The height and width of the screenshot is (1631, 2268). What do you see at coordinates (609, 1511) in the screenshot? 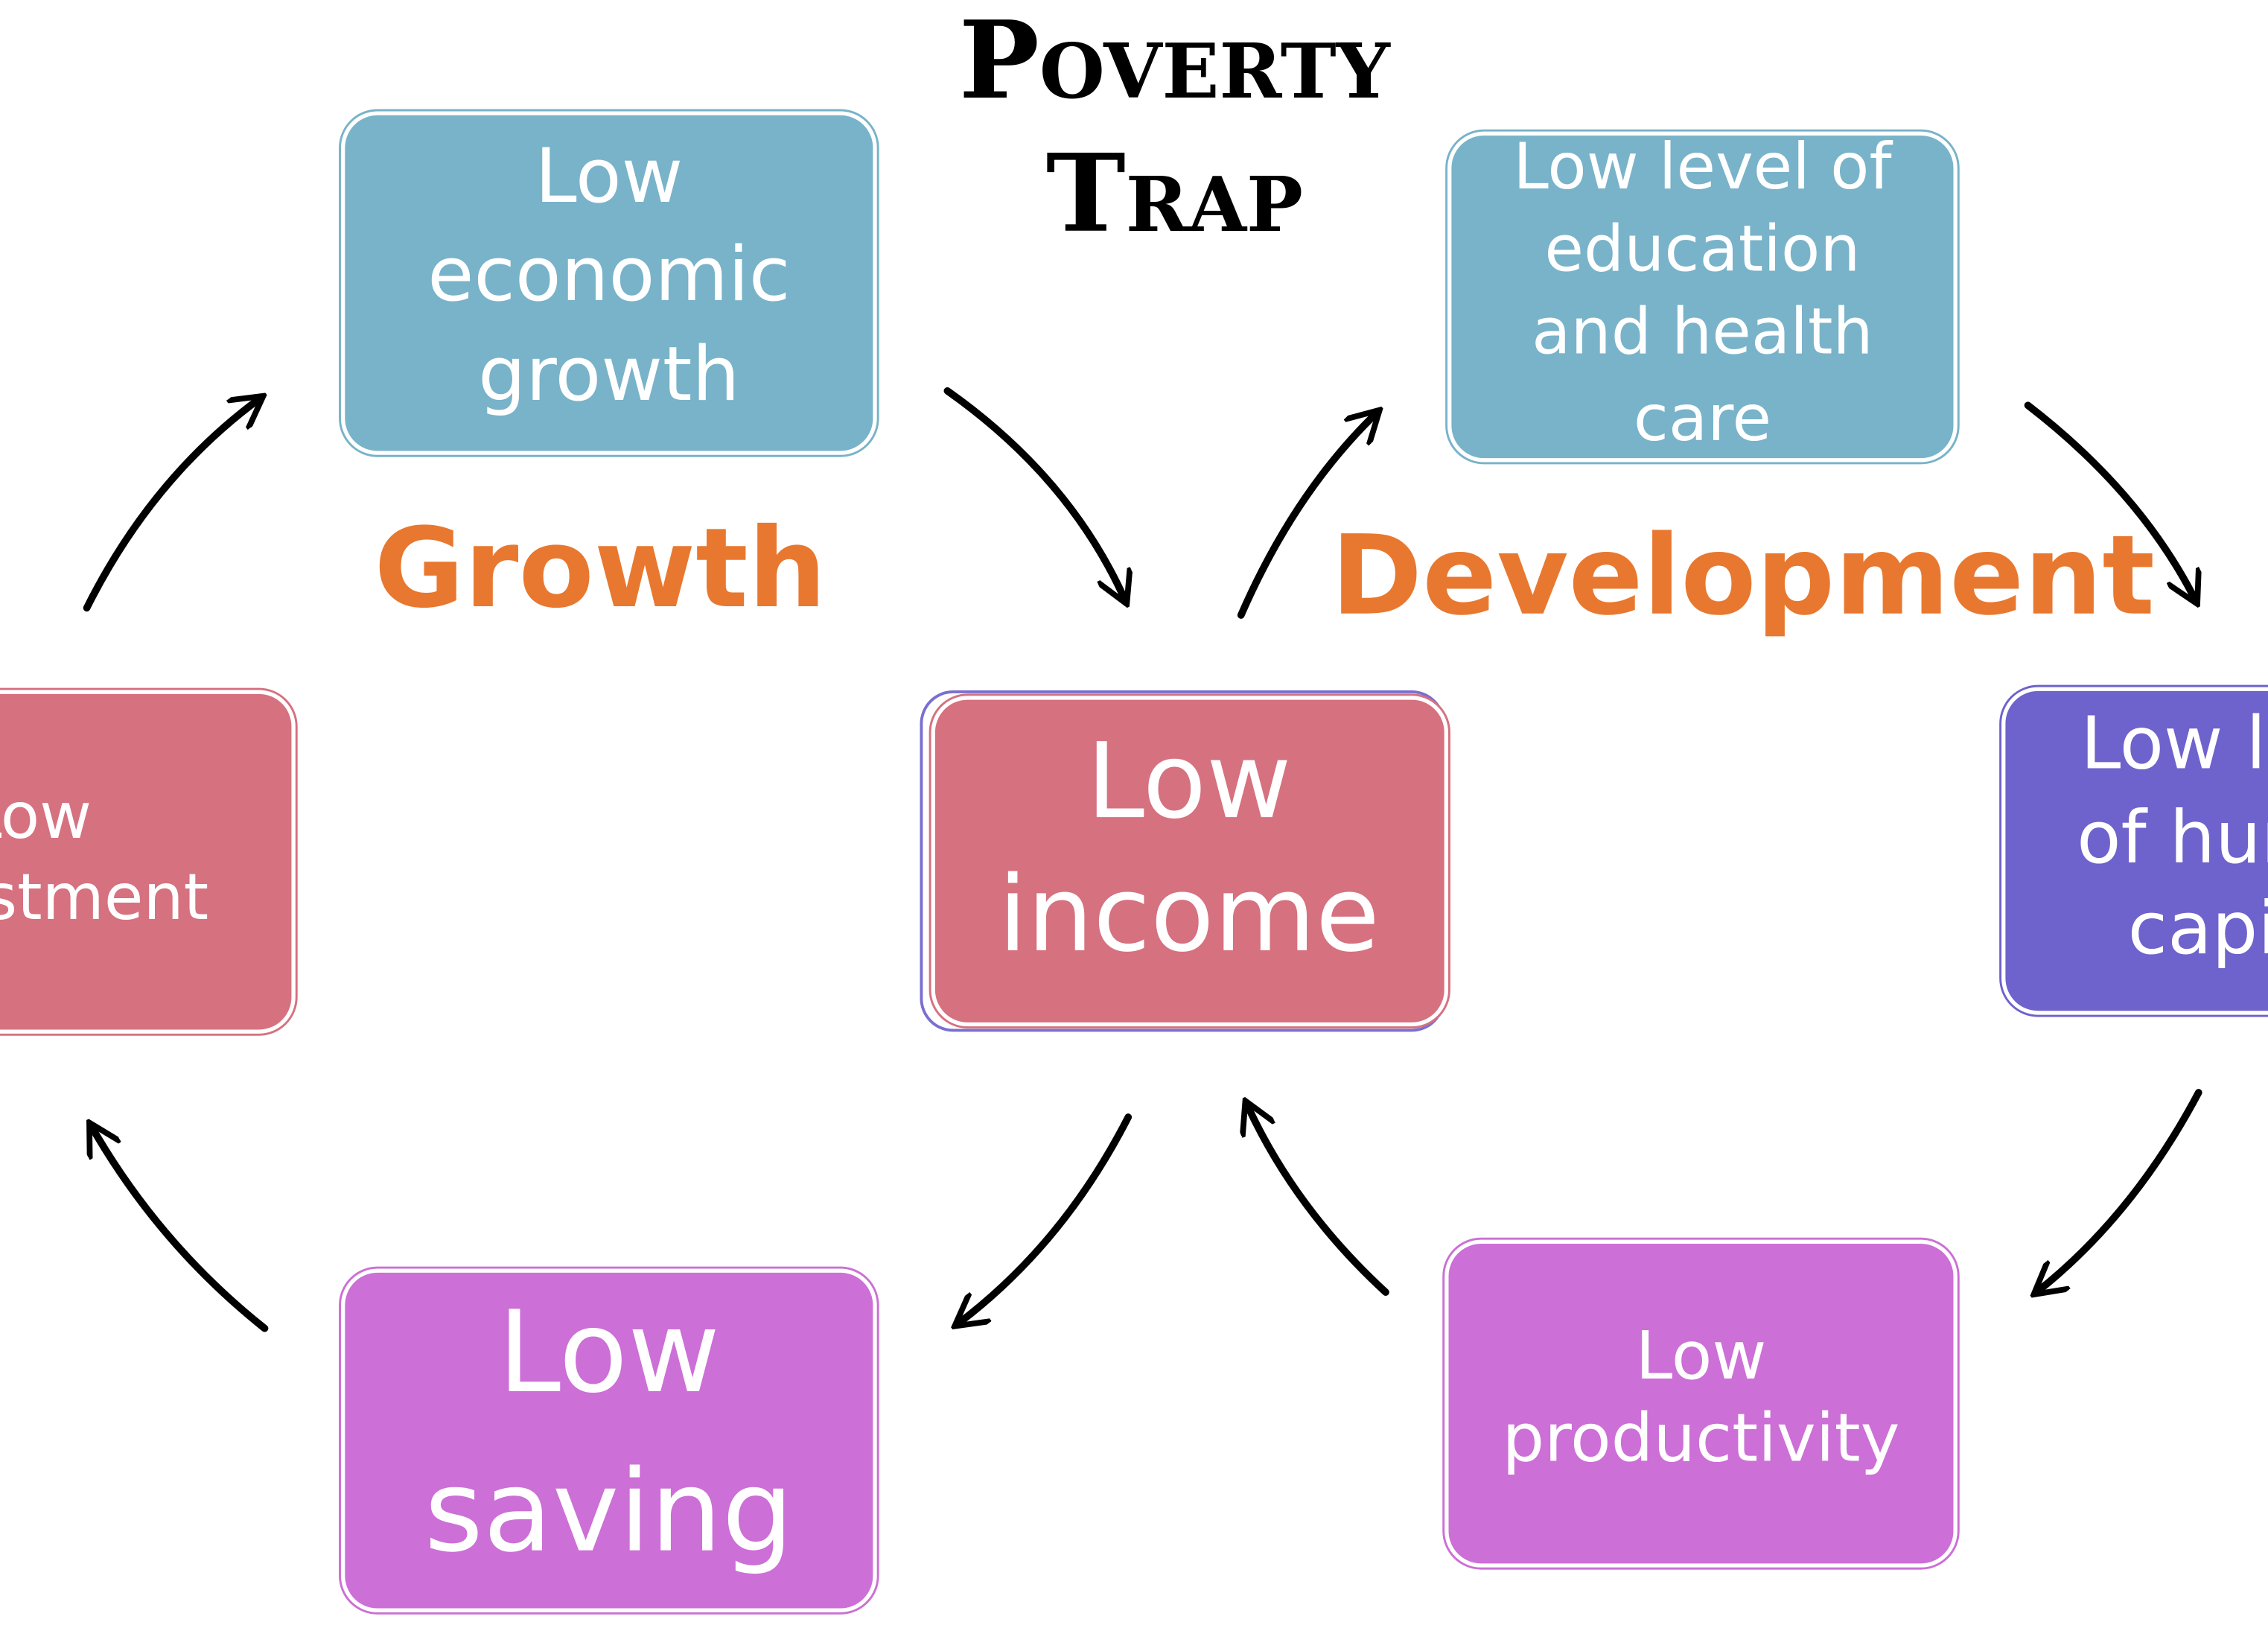
I see `node-label: saving` at bounding box center [609, 1511].